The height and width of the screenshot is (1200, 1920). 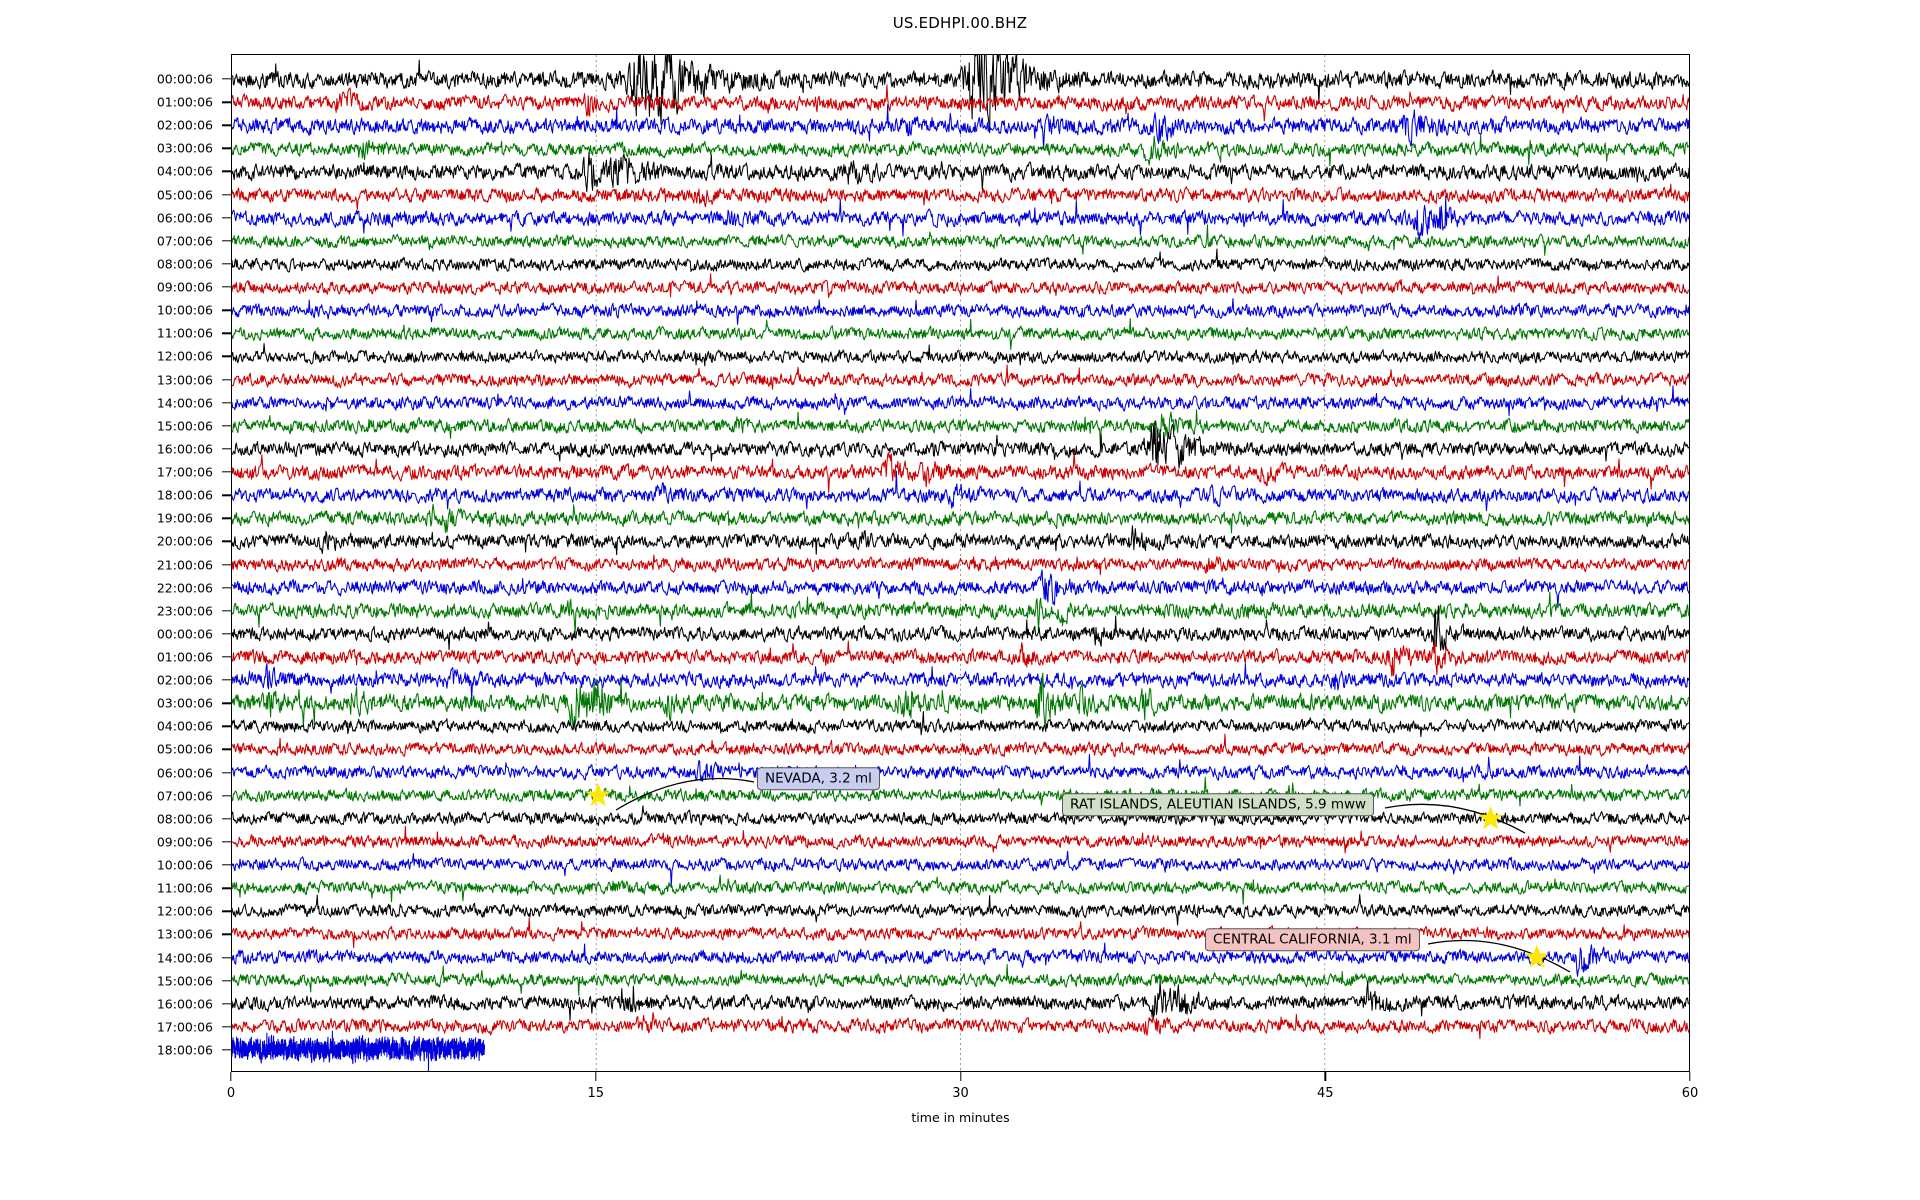 I want to click on y-tick-label: 22:00:06, so click(x=184, y=588).